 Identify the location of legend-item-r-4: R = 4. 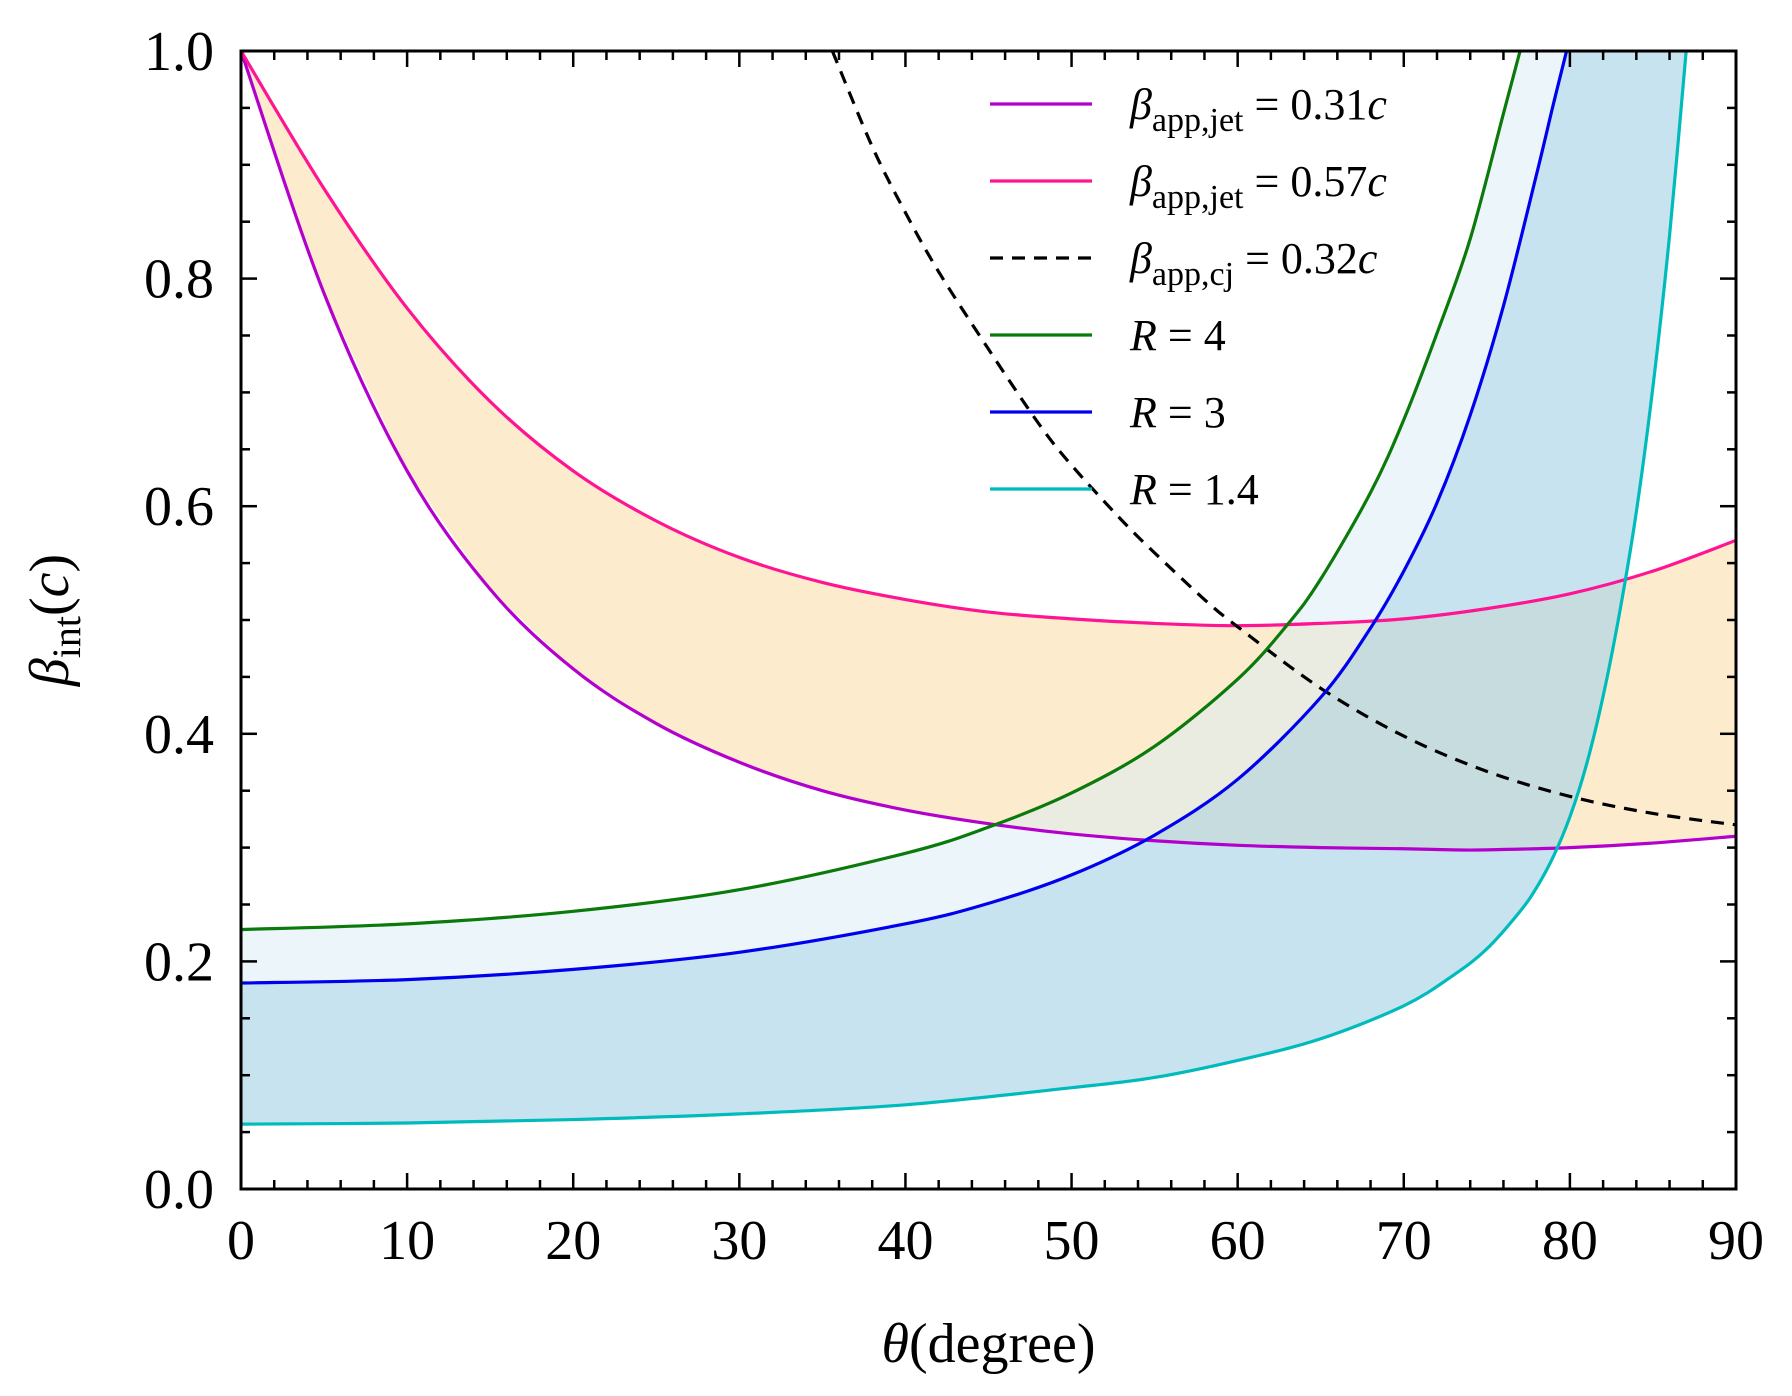
(1108, 335).